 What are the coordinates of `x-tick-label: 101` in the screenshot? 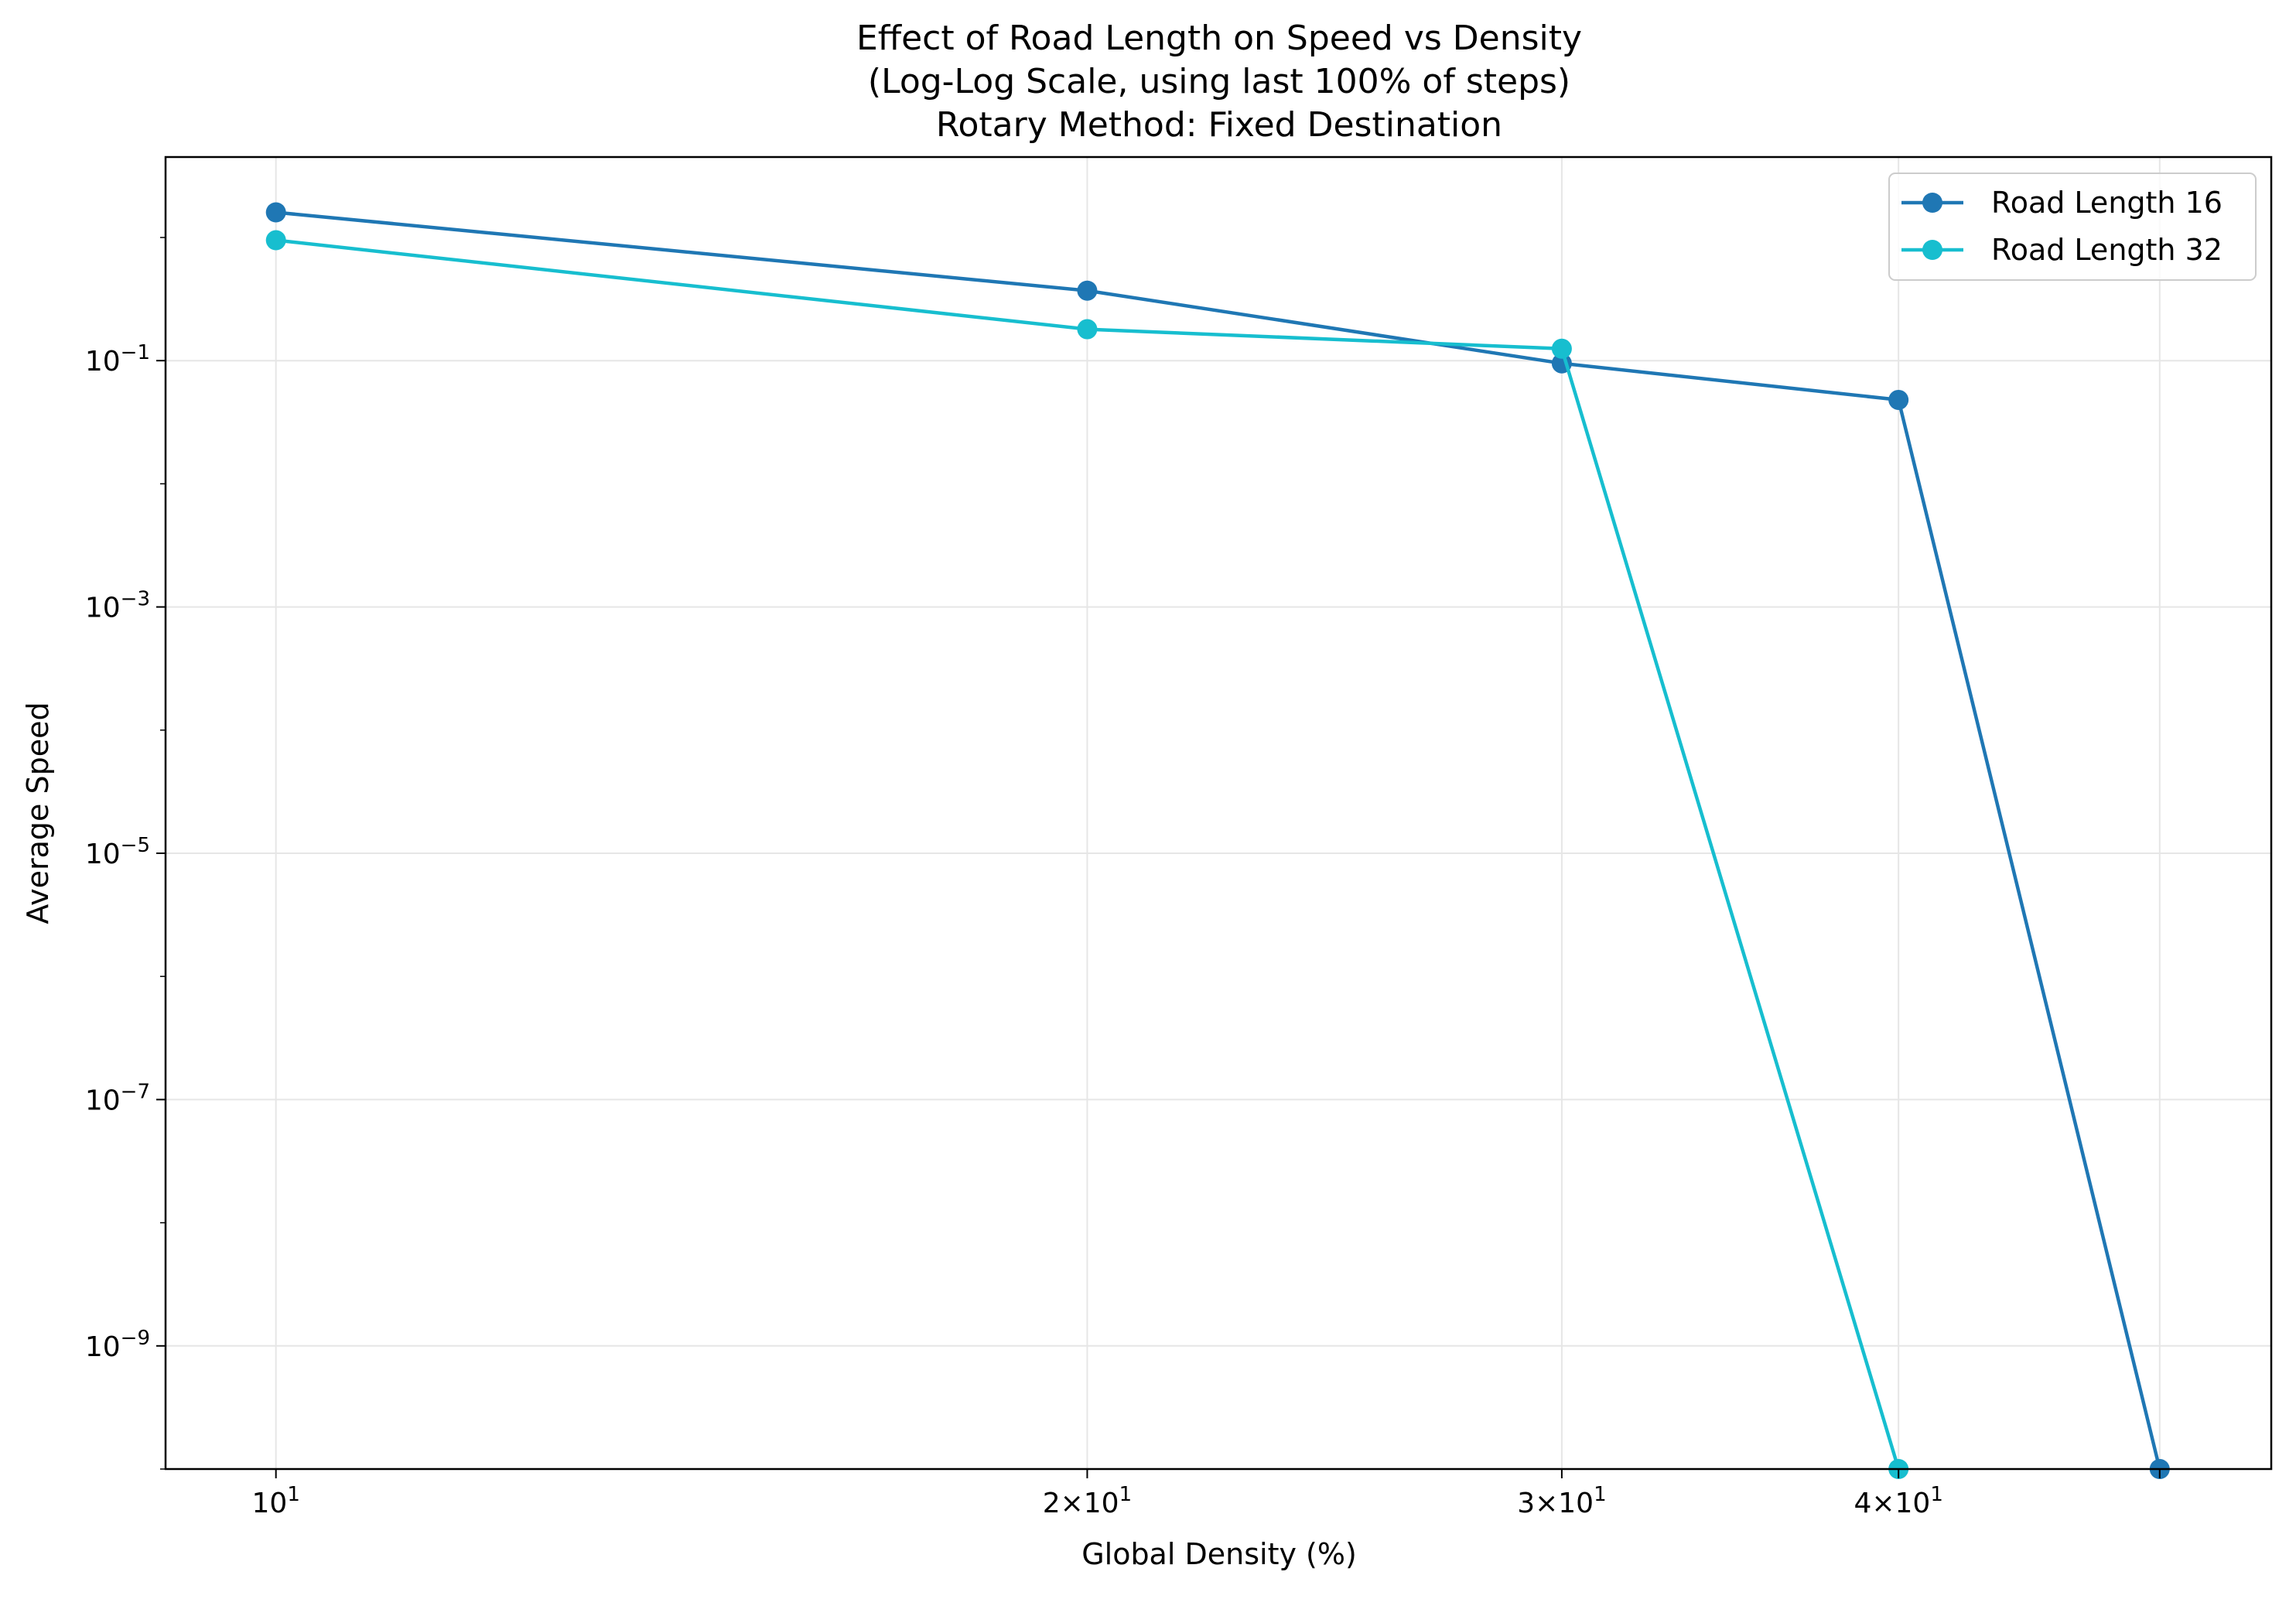 It's located at (276, 1501).